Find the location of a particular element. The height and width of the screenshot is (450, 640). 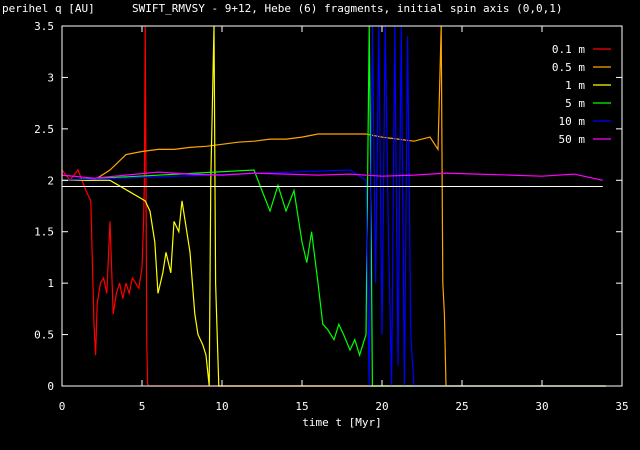

x-tick-label: 5 is located at coordinates (142, 406).